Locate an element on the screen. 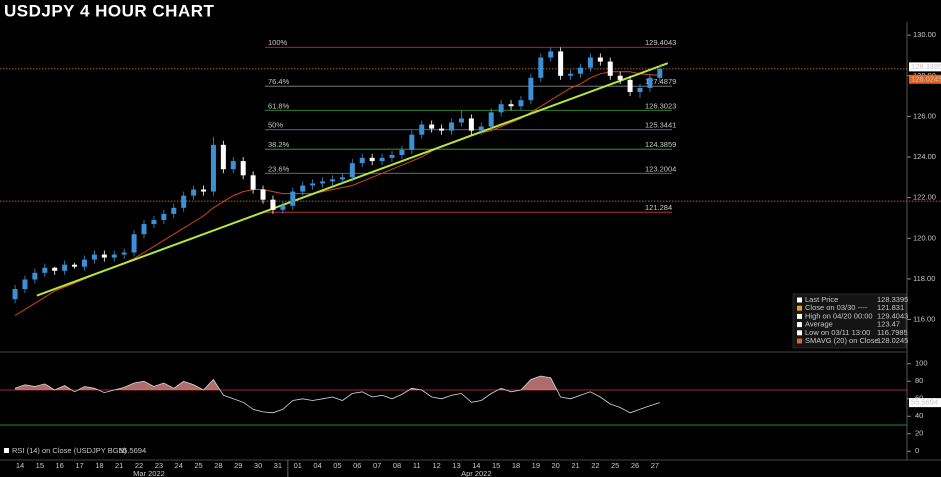  rsi-overbought-fill is located at coordinates (337, 383).